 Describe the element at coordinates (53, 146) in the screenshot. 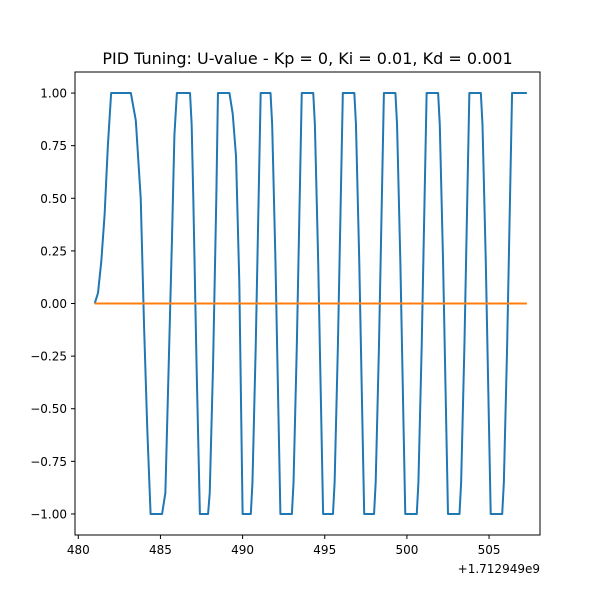

I see `y-tick-label: 0.75` at that location.